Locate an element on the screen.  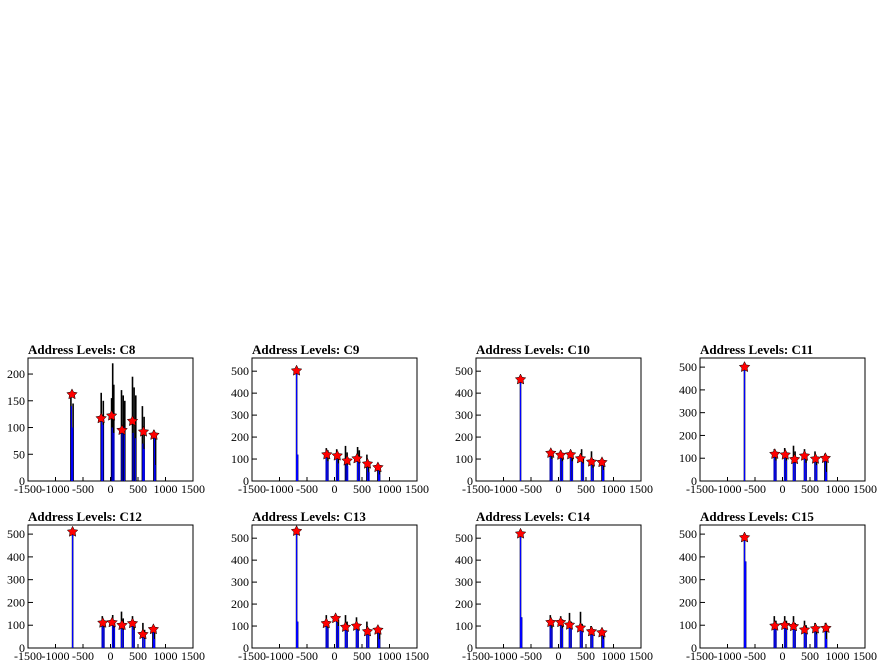
panel-title: Address Levels: C8 is located at coordinates (82, 349).